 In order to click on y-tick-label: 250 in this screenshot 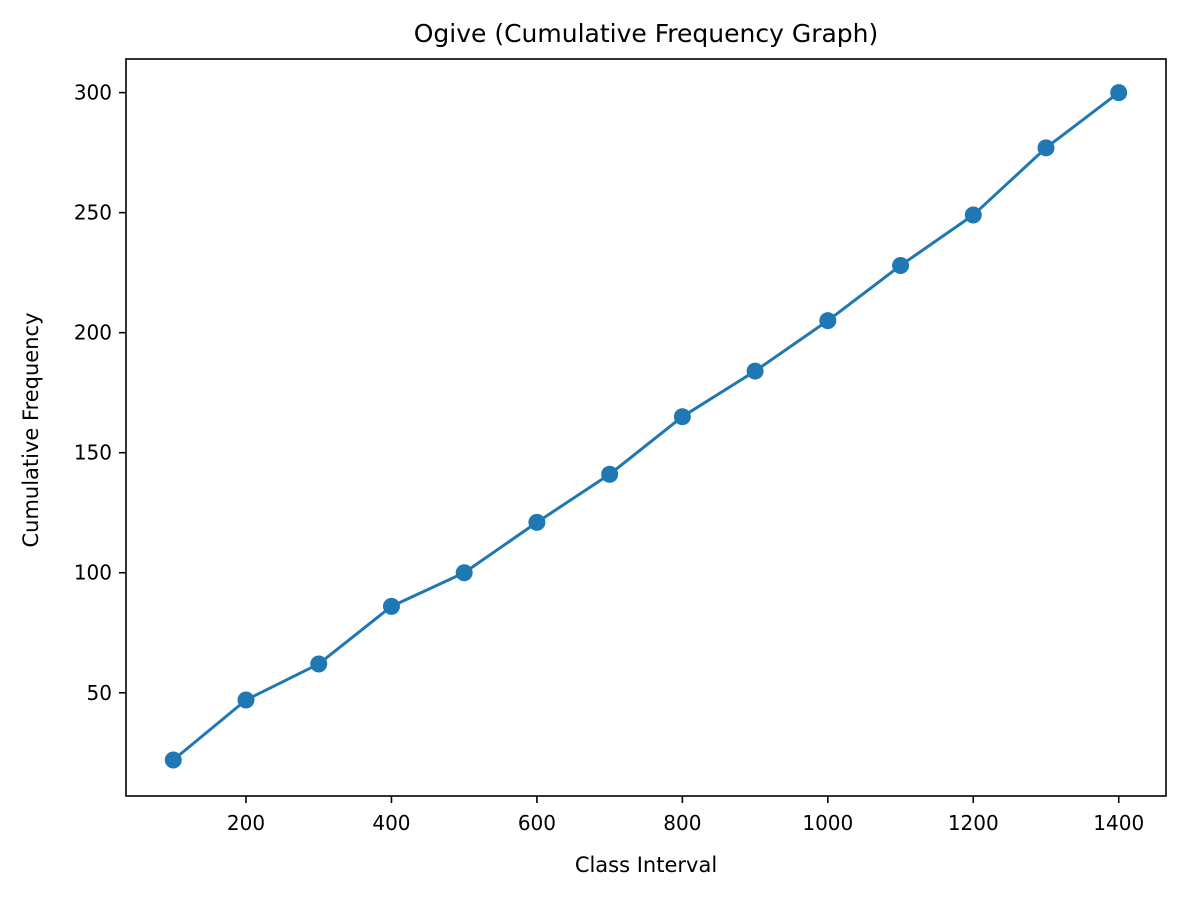, I will do `click(93, 213)`.